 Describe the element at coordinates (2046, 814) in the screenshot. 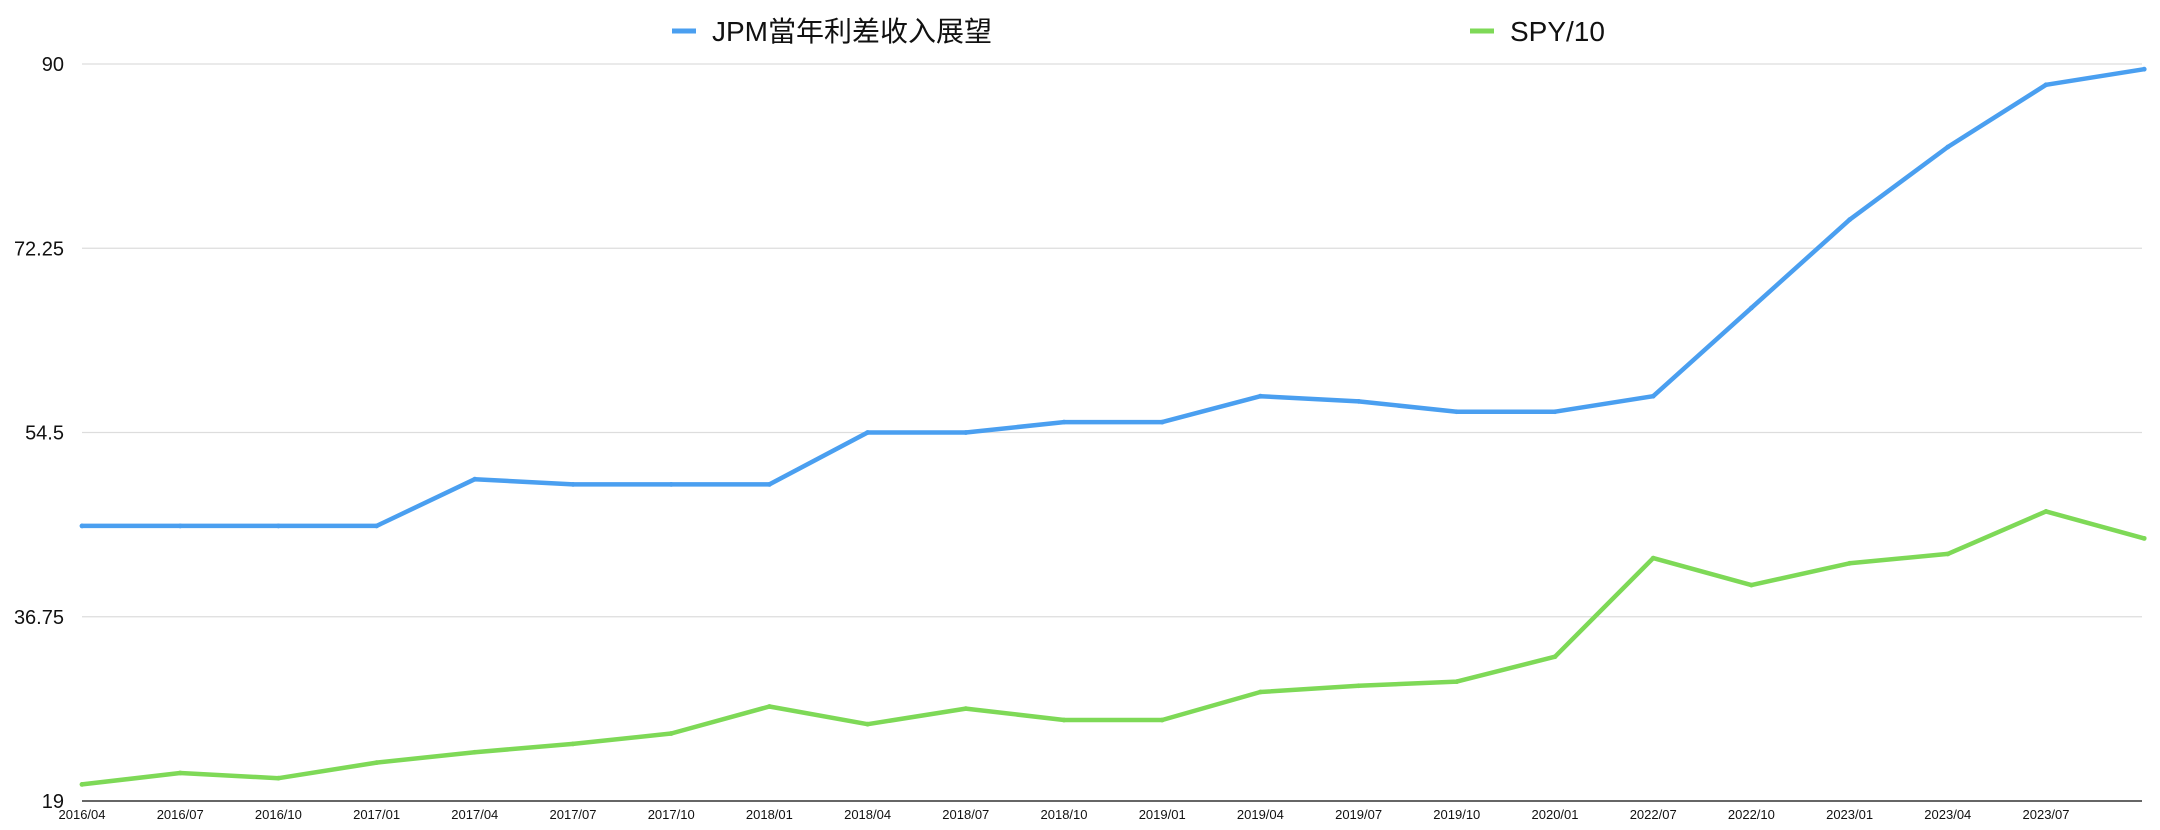

I see `x-tick-label: 2023/07` at that location.